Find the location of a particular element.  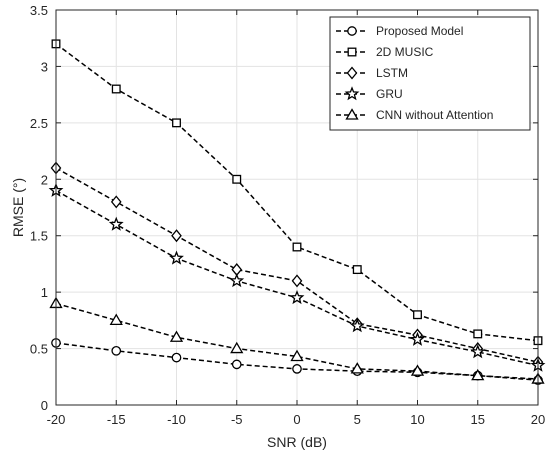

x-axis-label: SNR (dB) is located at coordinates (297, 442).